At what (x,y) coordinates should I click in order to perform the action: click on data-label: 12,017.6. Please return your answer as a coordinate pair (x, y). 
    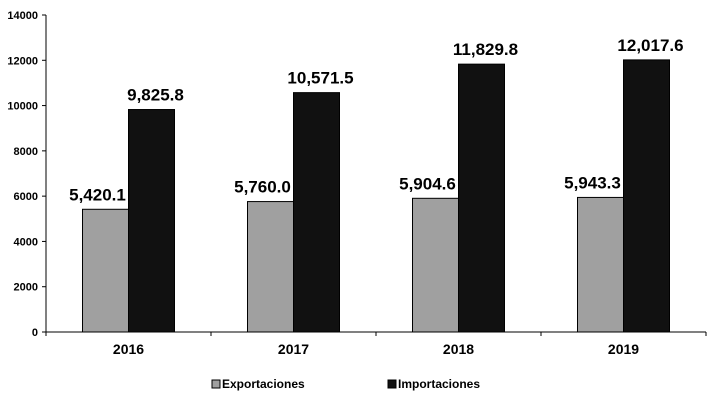
    Looking at the image, I should click on (650, 45).